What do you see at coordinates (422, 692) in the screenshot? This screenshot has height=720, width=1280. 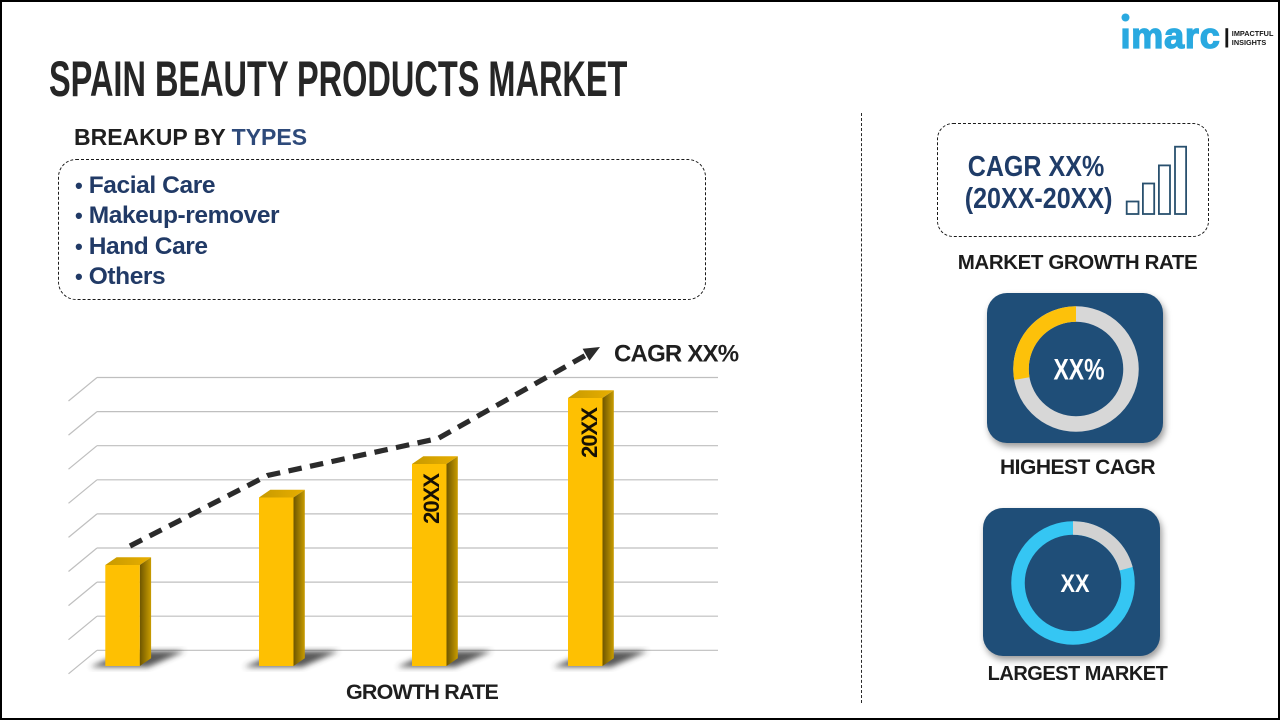 I see `svg-text: GROWTH RATE` at bounding box center [422, 692].